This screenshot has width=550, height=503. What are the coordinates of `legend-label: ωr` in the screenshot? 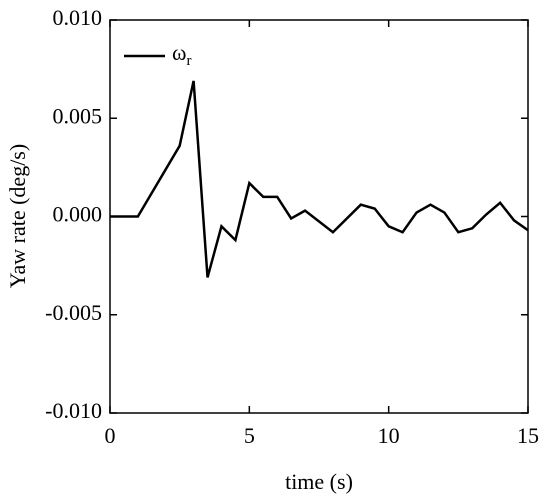 It's located at (181, 54).